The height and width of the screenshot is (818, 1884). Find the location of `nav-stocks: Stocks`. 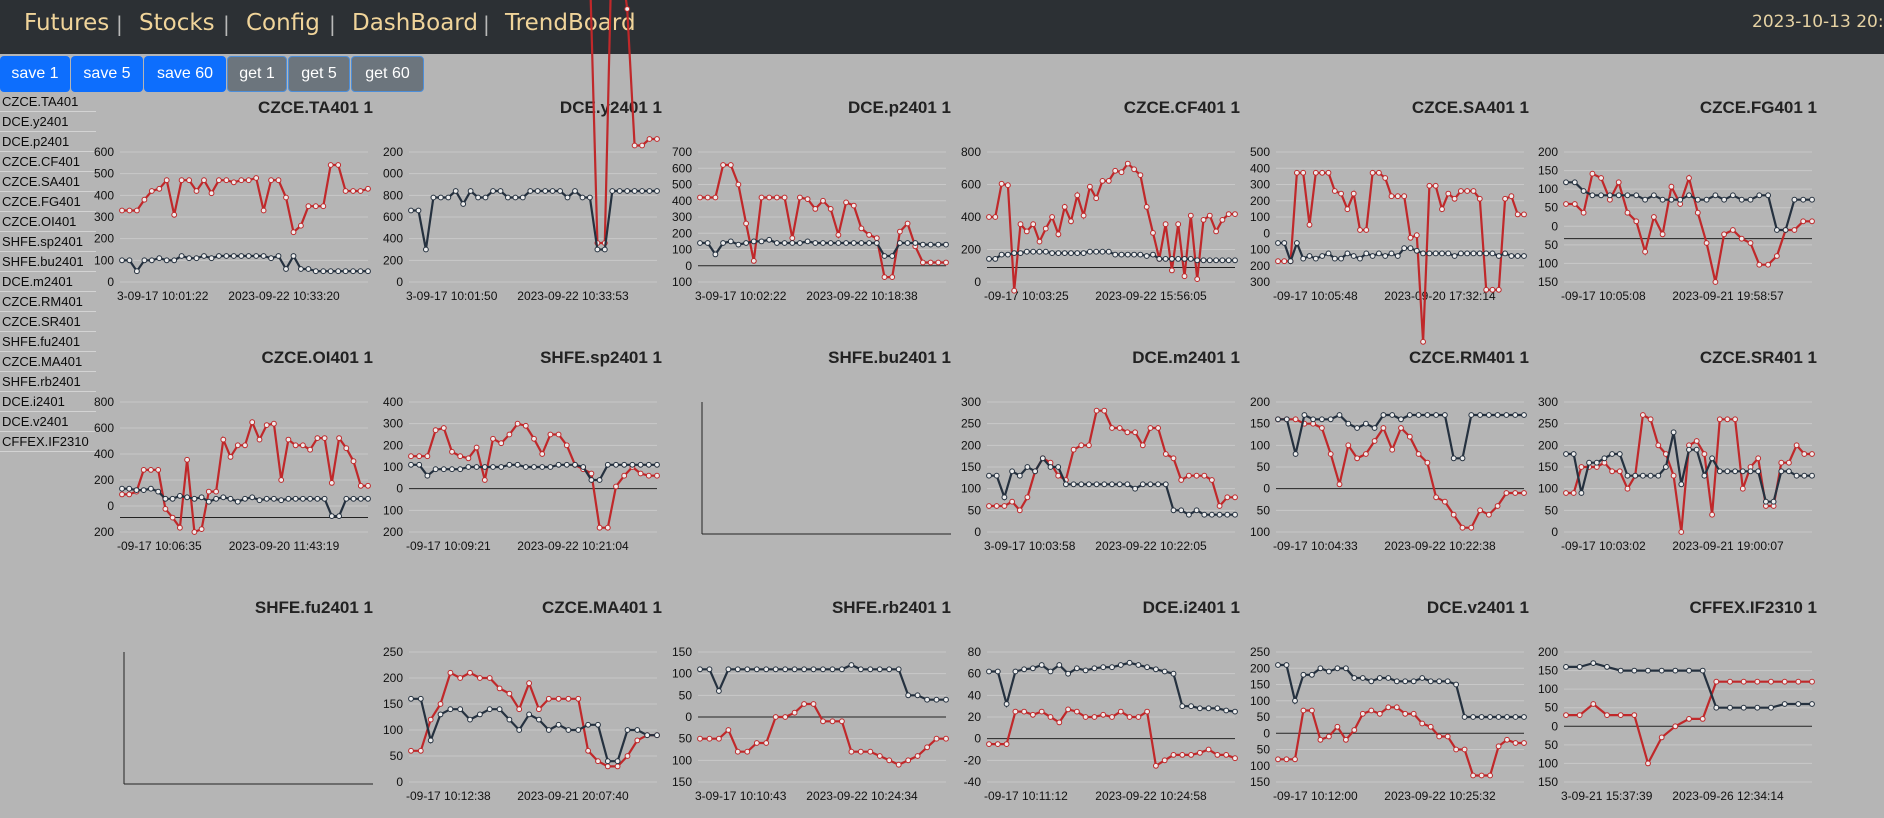

nav-stocks: Stocks is located at coordinates (177, 23).